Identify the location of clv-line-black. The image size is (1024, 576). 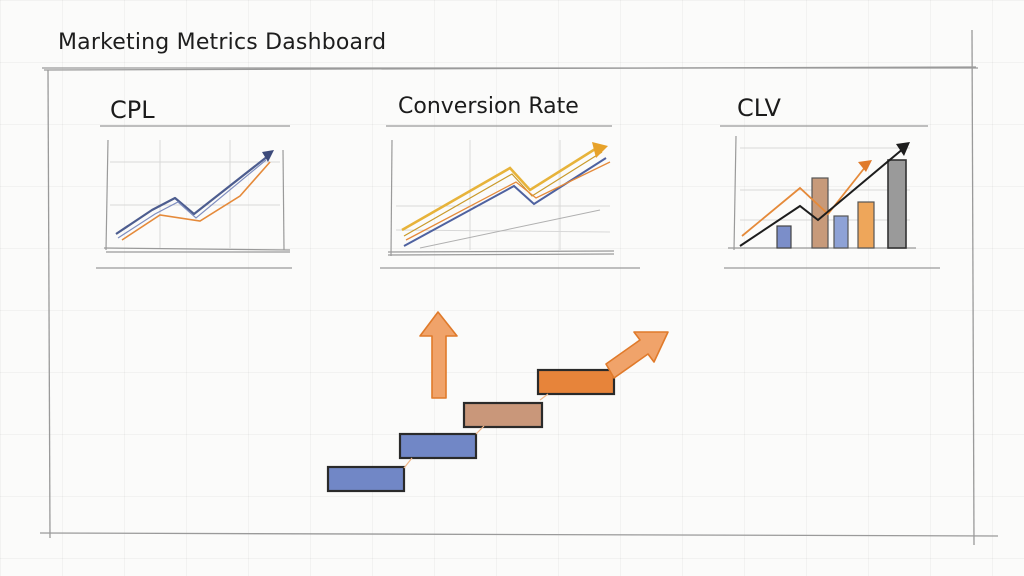
(822, 197).